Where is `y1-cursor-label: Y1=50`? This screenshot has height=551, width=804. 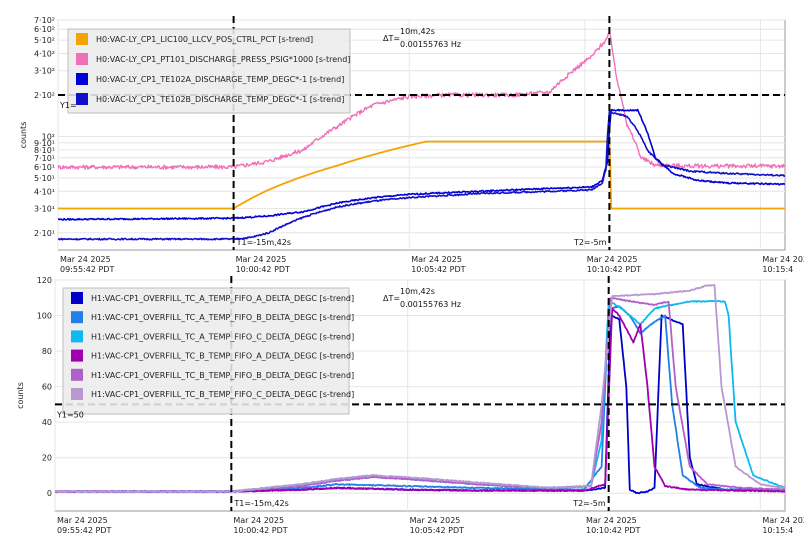
y1-cursor-label: Y1=50 is located at coordinates (70, 414).